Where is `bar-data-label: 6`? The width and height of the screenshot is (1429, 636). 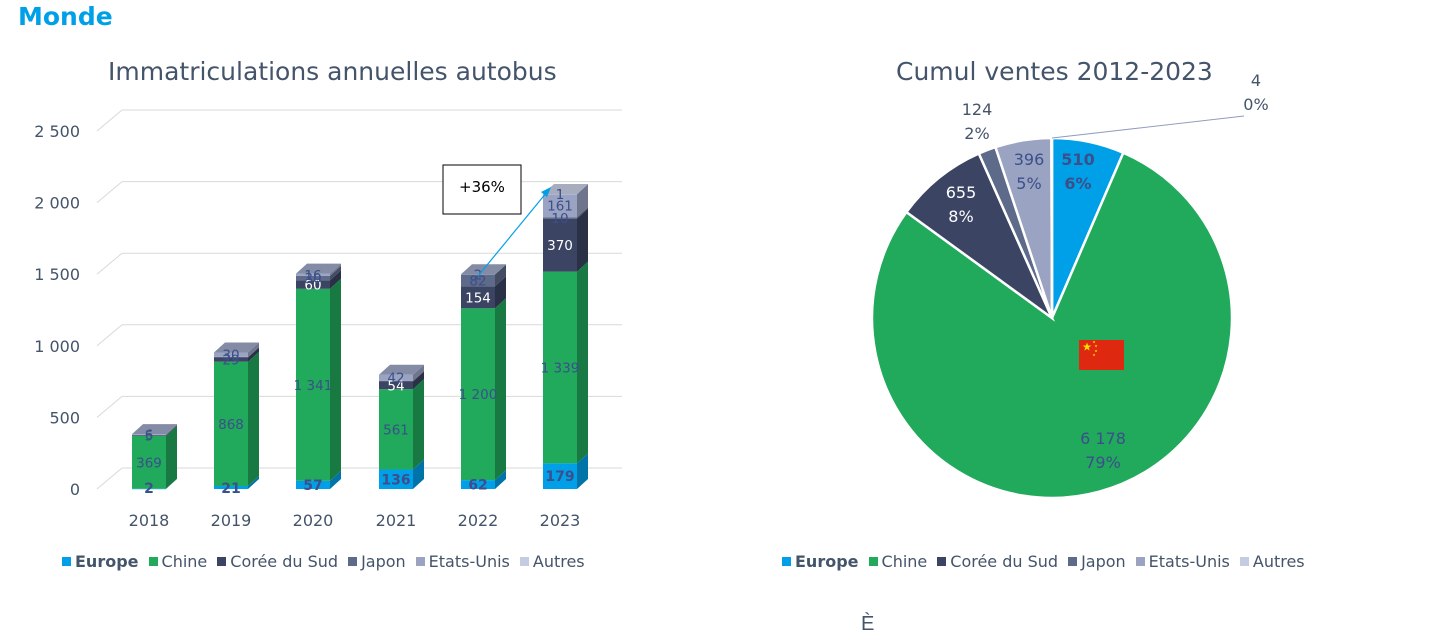 bar-data-label: 6 is located at coordinates (149, 436).